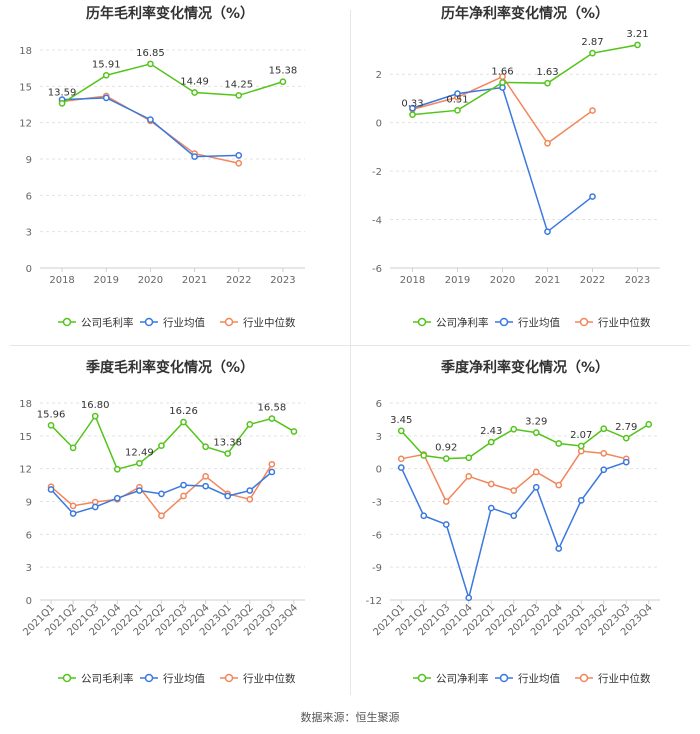 The image size is (700, 734). Describe the element at coordinates (194, 280) in the screenshot. I see `x-tick-label: 2021` at that location.